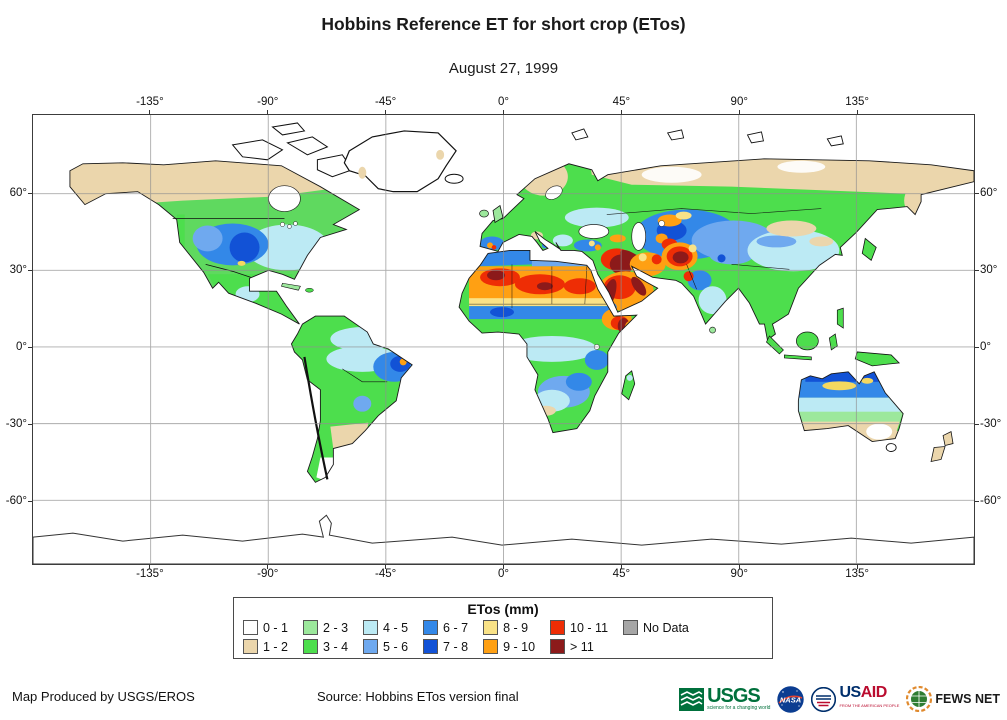 This screenshot has width=1007, height=720. Describe the element at coordinates (456, 646) in the screenshot. I see `legend-label: 7 - 8` at that location.